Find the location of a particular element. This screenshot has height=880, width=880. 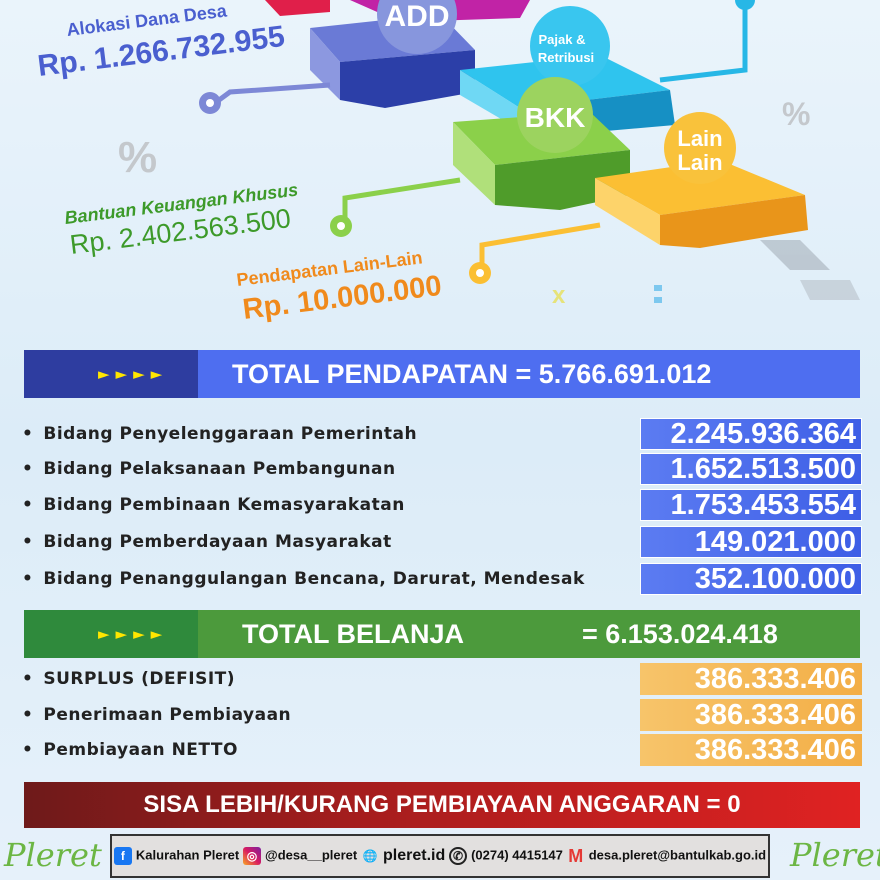

total-pendapatan-label: TOTAL PENDAPATAN = 5.766.691.012 is located at coordinates (529, 374).